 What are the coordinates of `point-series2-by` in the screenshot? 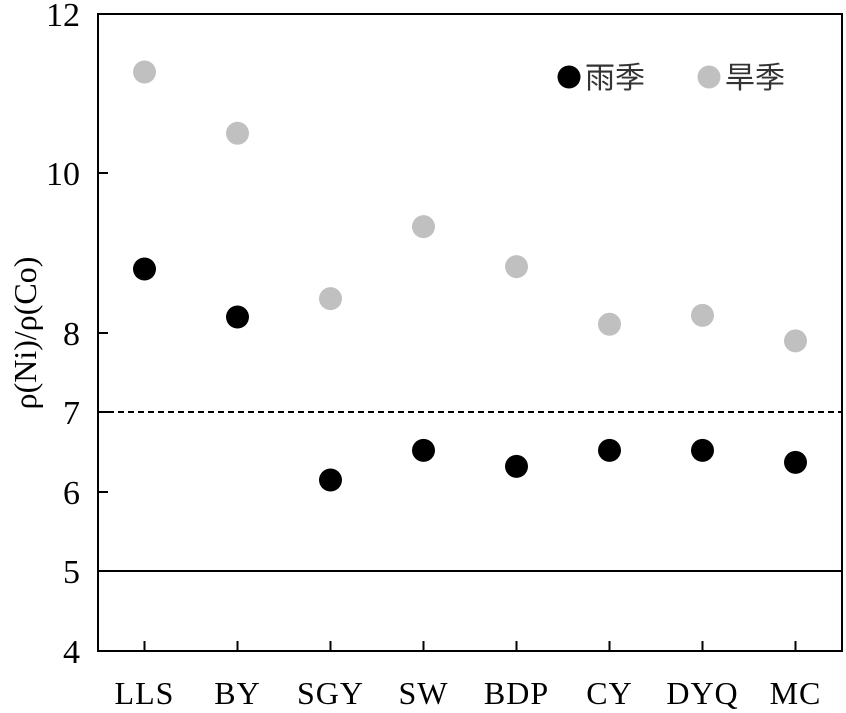 It's located at (237, 133).